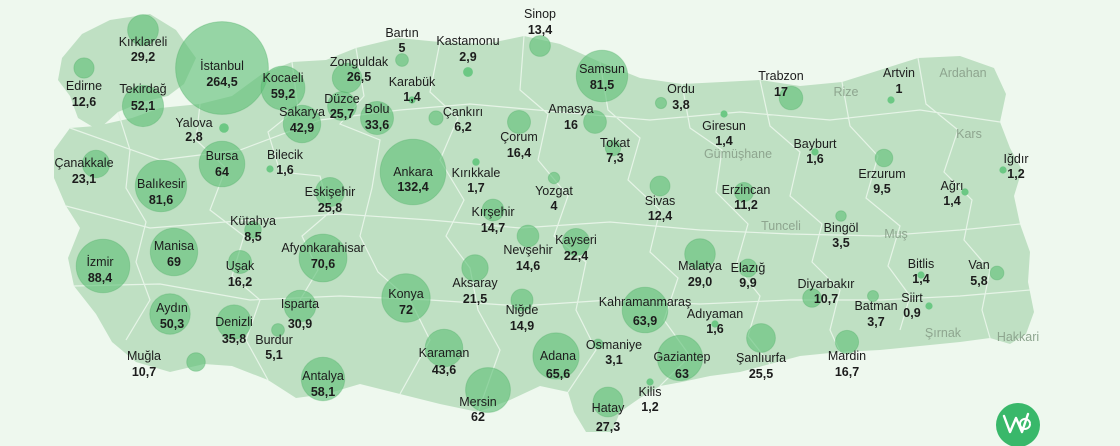 This screenshot has height=446, width=1120. I want to click on bubble-bingol, so click(841, 216).